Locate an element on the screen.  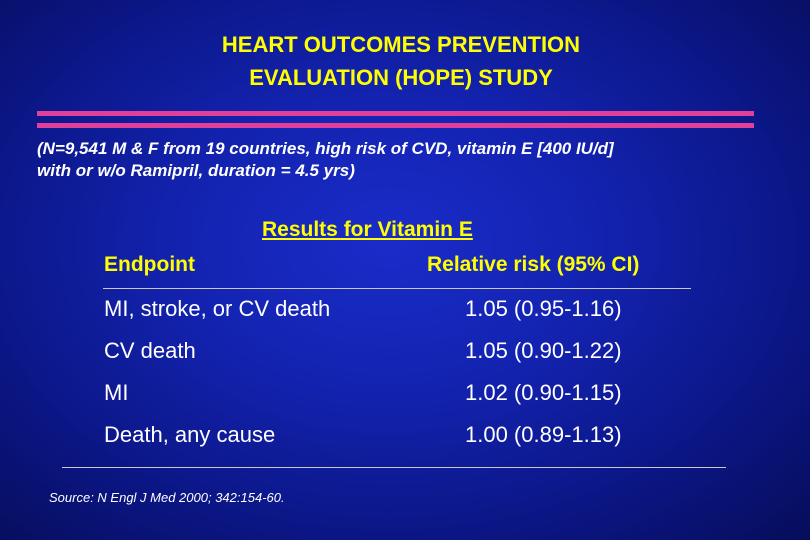
table-row-endpoint: CV death is located at coordinates (150, 350).